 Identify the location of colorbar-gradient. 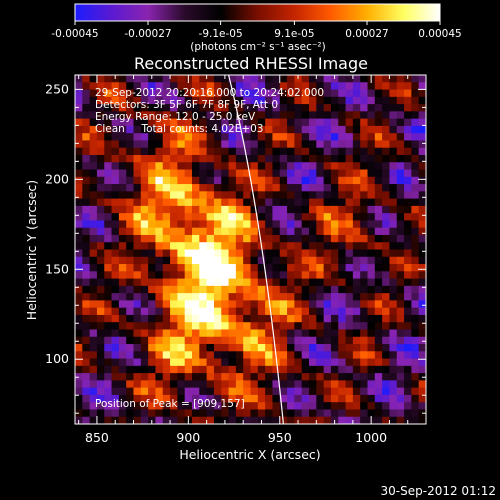
(257, 12).